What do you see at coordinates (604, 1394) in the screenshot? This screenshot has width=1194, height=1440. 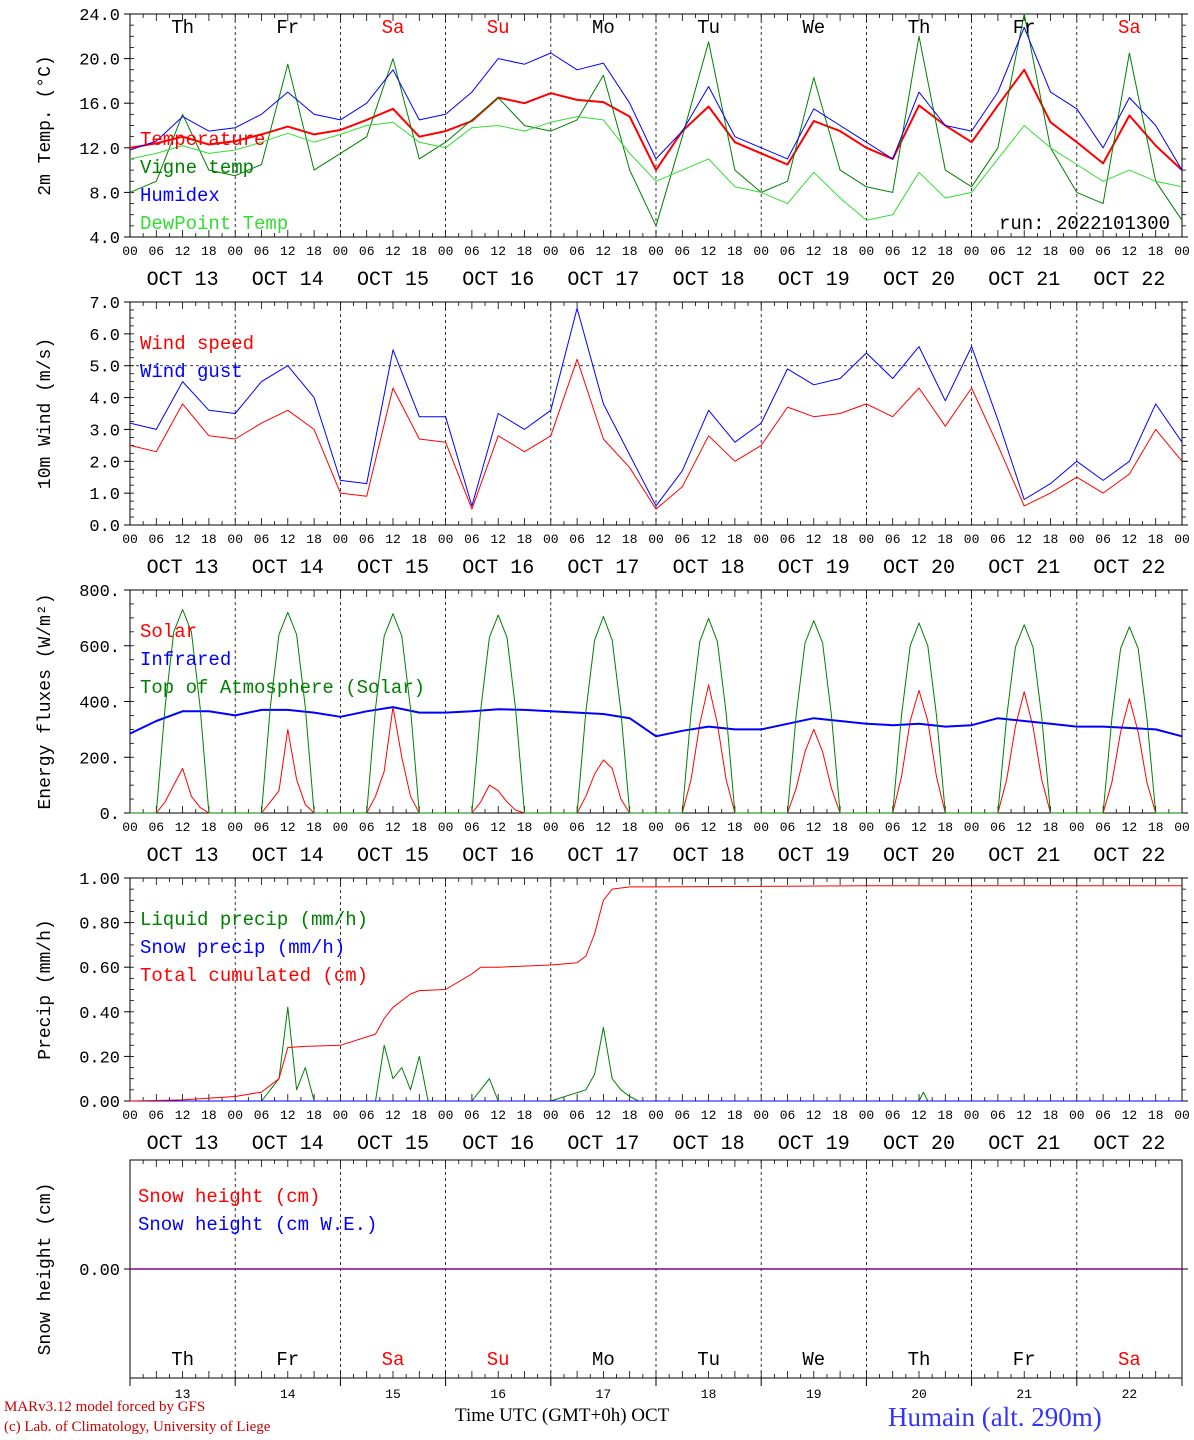 I see `day-number-label: 17` at bounding box center [604, 1394].